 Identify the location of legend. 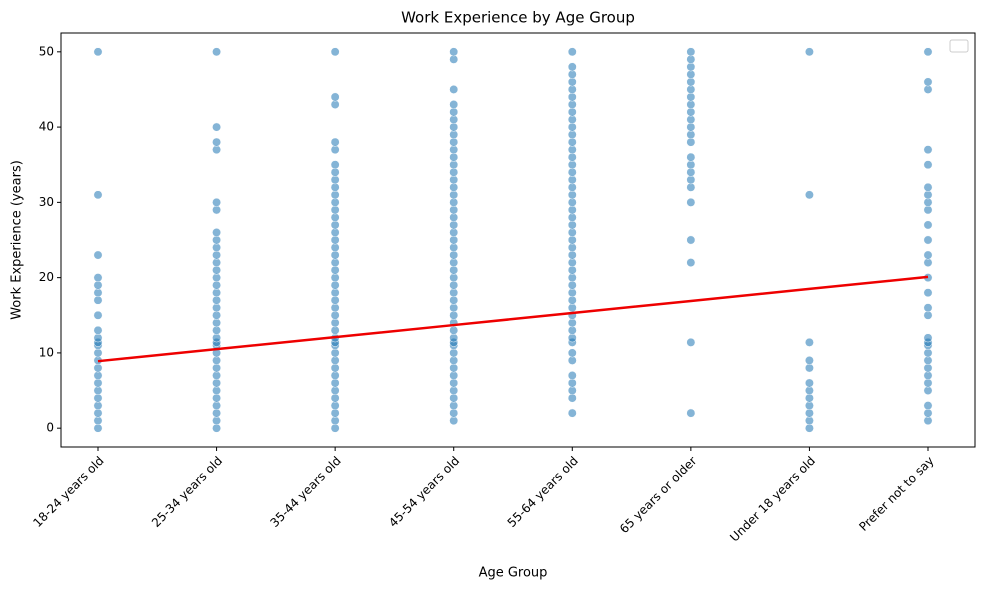
(959, 46).